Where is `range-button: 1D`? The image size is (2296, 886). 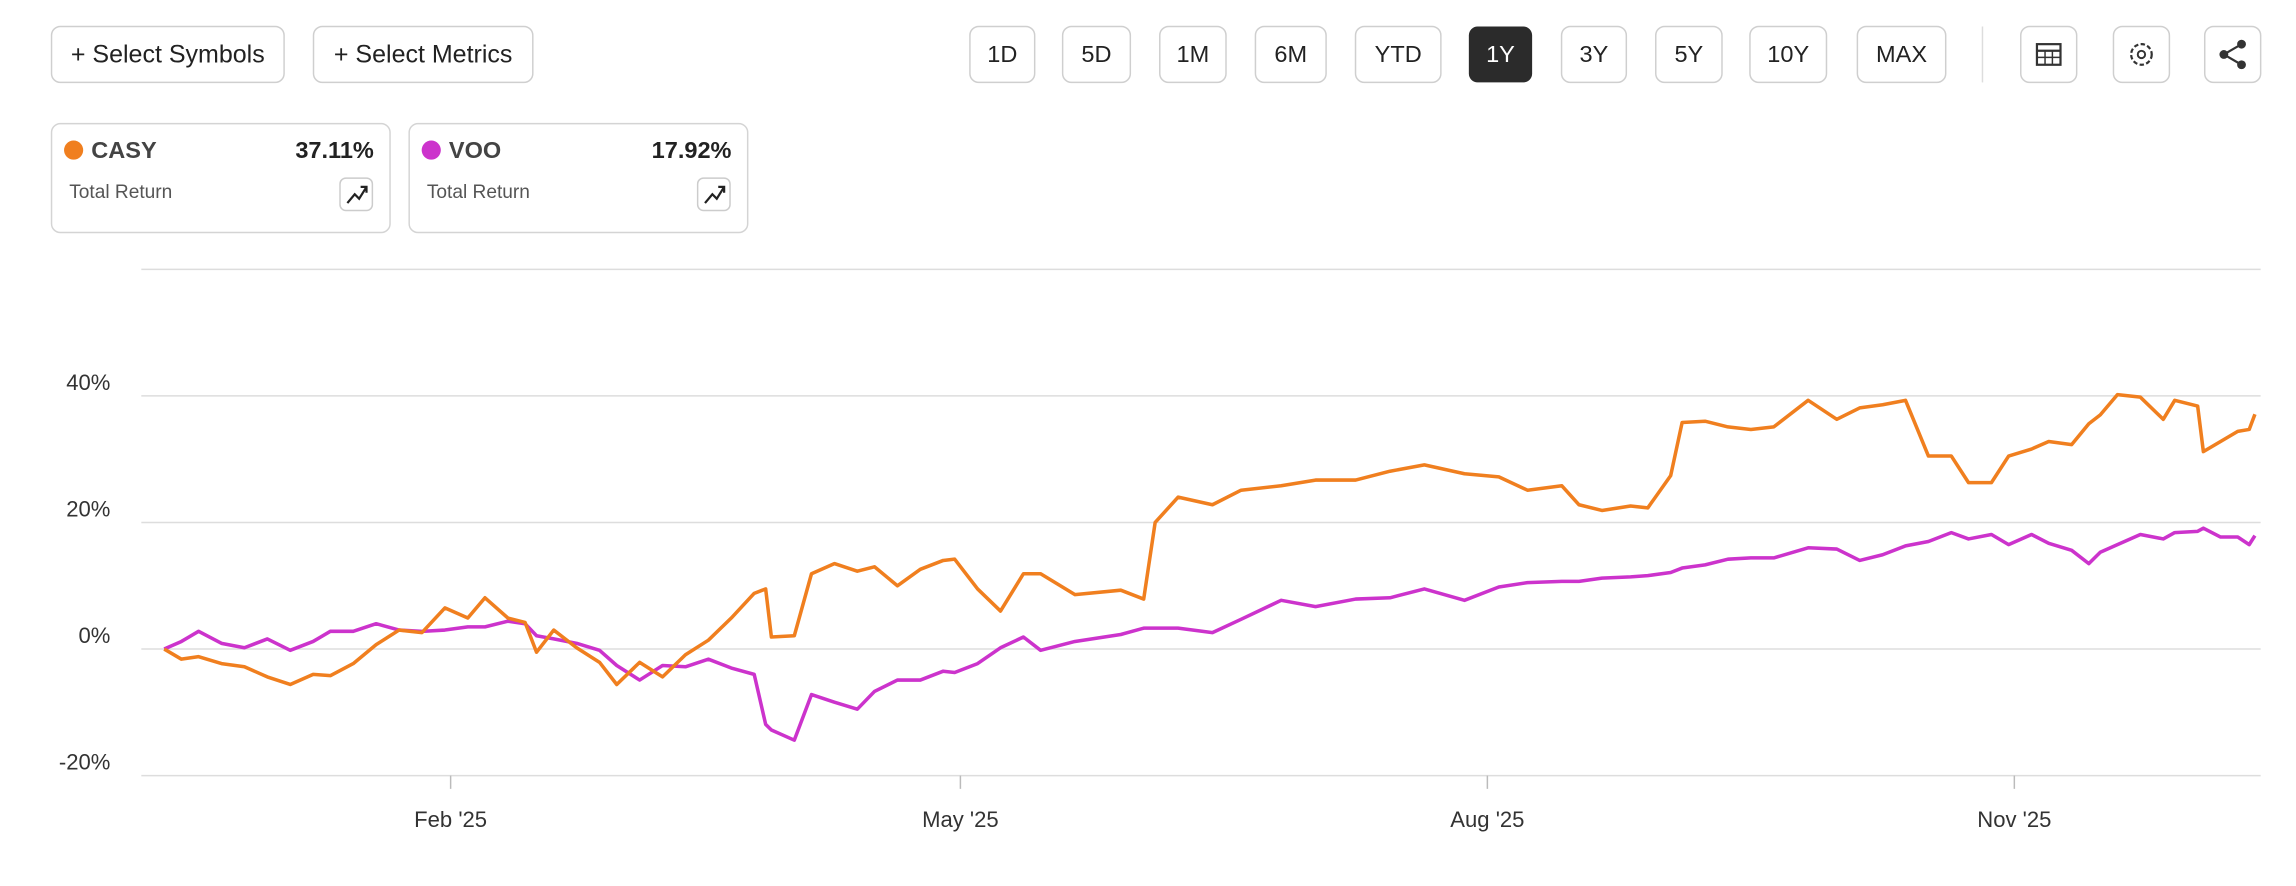 range-button: 1D is located at coordinates (1002, 54).